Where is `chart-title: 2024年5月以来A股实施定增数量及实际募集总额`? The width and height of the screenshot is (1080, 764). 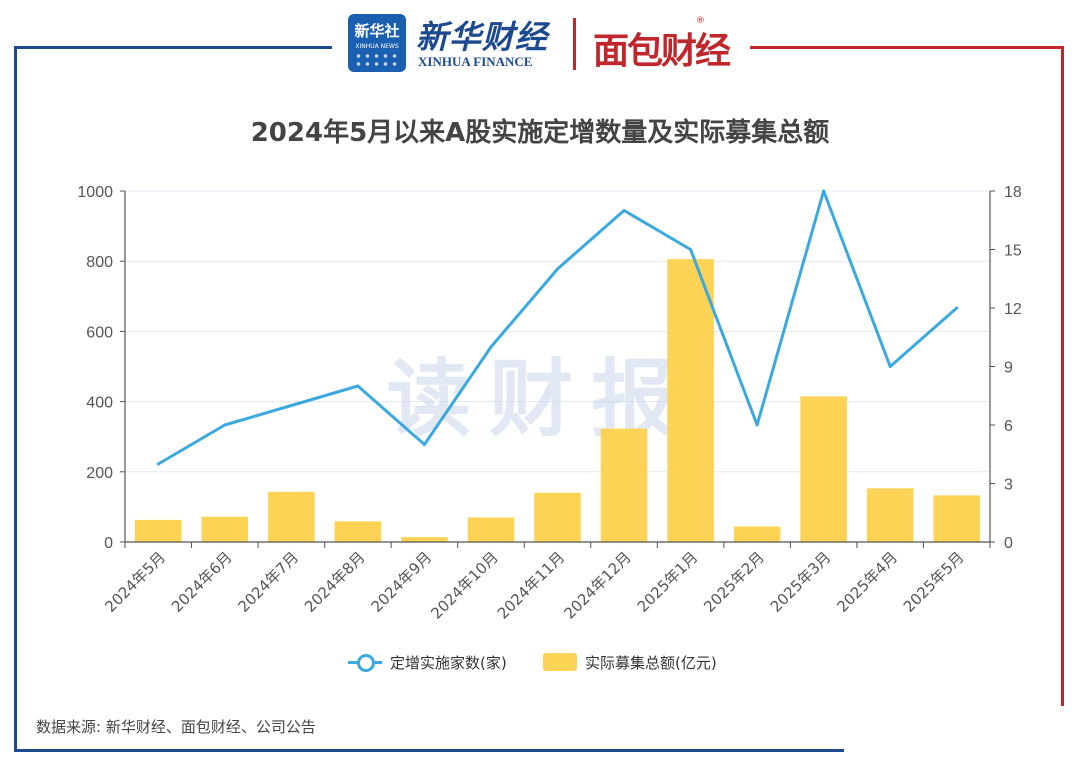 chart-title: 2024年5月以来A股实施定增数量及实际募集总额 is located at coordinates (540, 133).